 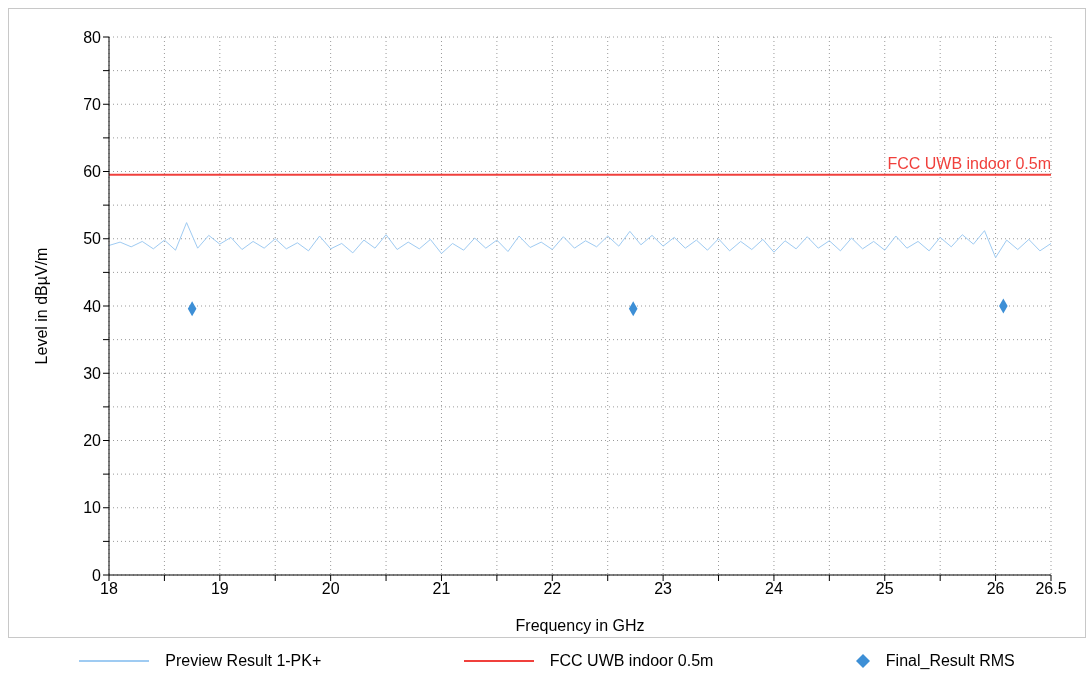 What do you see at coordinates (631, 661) in the screenshot?
I see `legend-label: FCC UWB indoor 0.5m` at bounding box center [631, 661].